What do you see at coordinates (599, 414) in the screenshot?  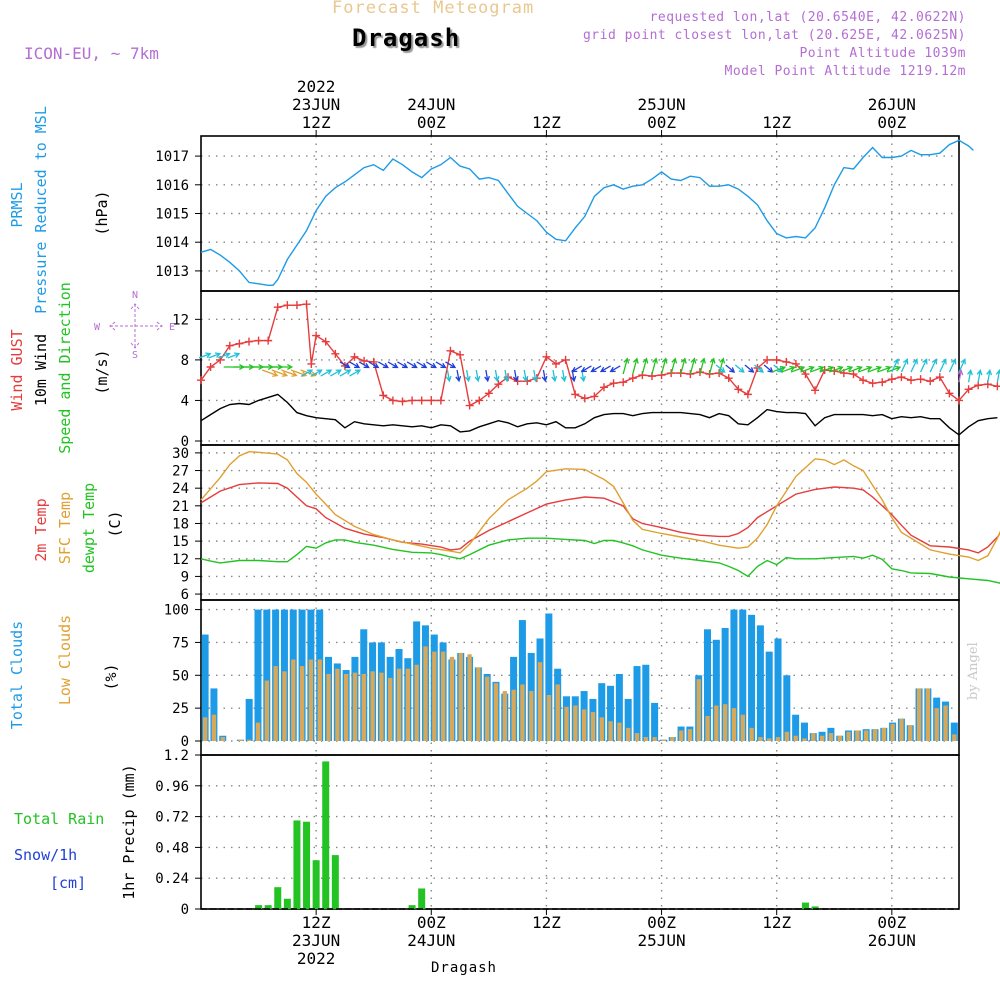 I see `wind-speed-line` at bounding box center [599, 414].